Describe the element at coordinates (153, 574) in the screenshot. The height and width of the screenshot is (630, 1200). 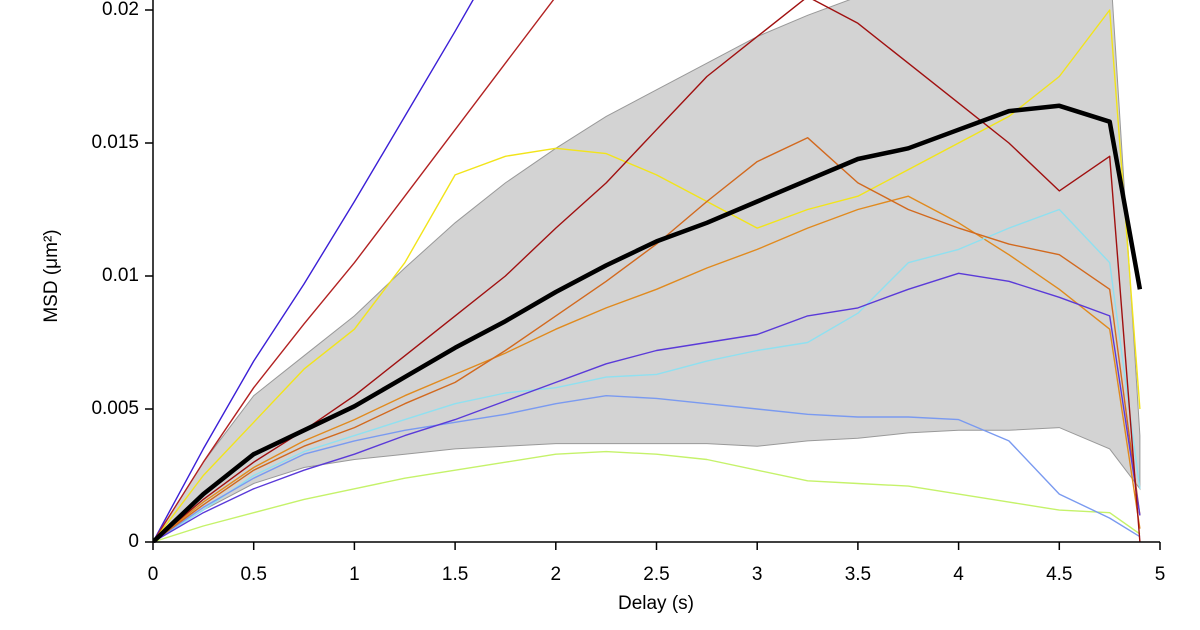
I see `x-tick-label: 0` at that location.